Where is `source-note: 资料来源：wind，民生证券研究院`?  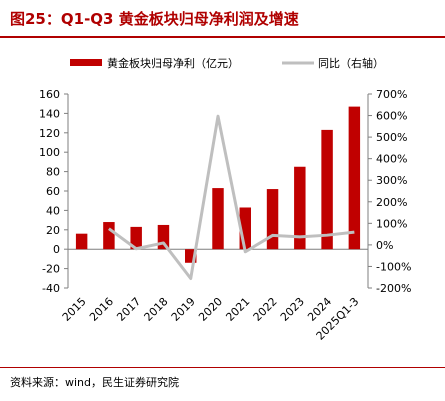 source-note: 资料来源：wind，民生证券研究院 is located at coordinates (95, 382).